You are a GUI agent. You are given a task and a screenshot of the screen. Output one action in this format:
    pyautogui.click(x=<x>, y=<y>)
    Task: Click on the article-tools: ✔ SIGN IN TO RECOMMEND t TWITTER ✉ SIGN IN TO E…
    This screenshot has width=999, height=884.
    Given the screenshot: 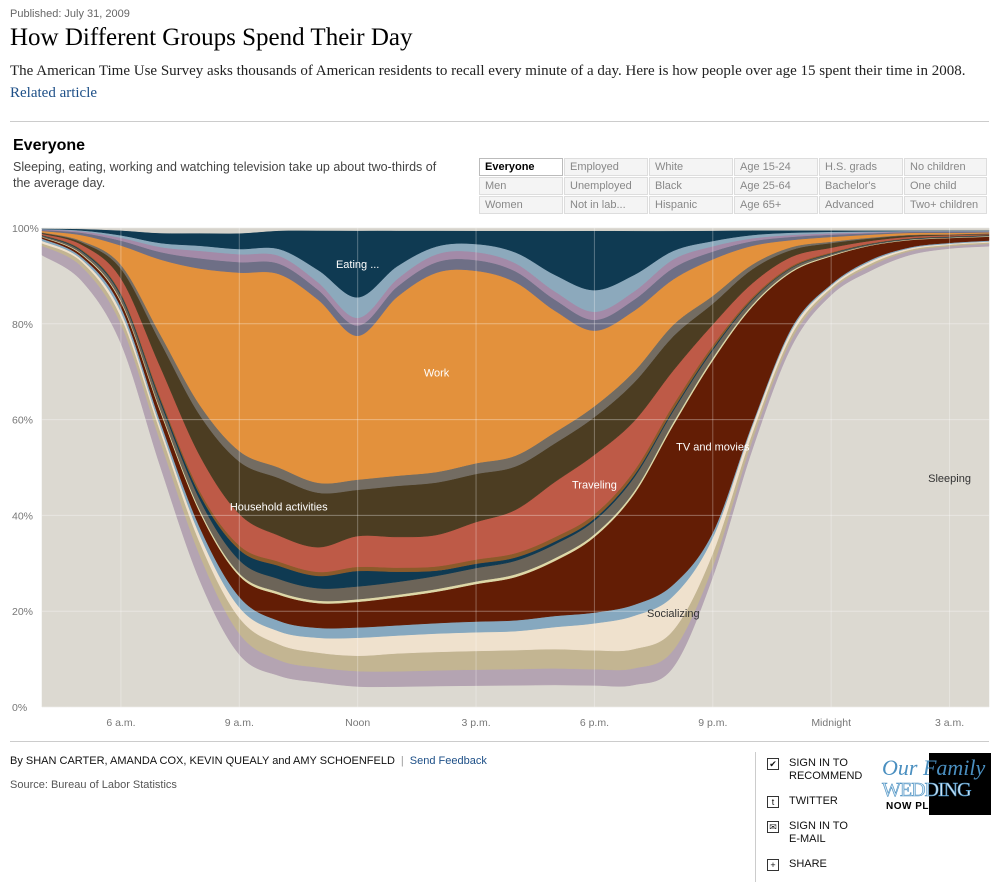 What is the action you would take?
    pyautogui.click(x=827, y=820)
    